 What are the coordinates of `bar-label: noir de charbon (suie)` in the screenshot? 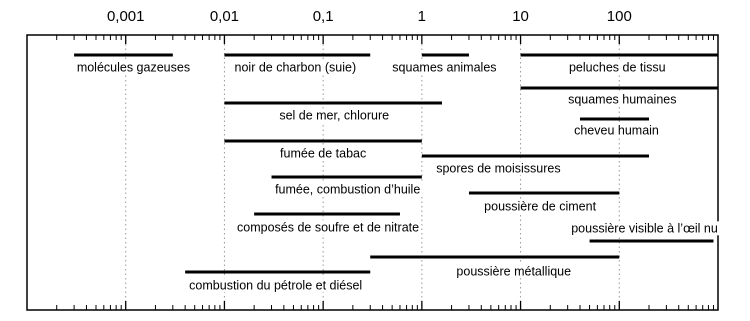 It's located at (296, 67).